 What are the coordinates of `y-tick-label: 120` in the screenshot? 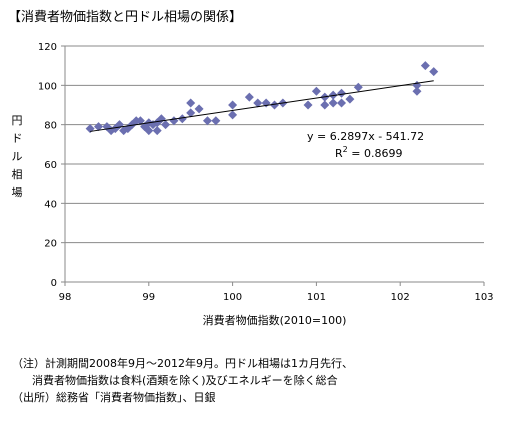 It's located at (47, 47).